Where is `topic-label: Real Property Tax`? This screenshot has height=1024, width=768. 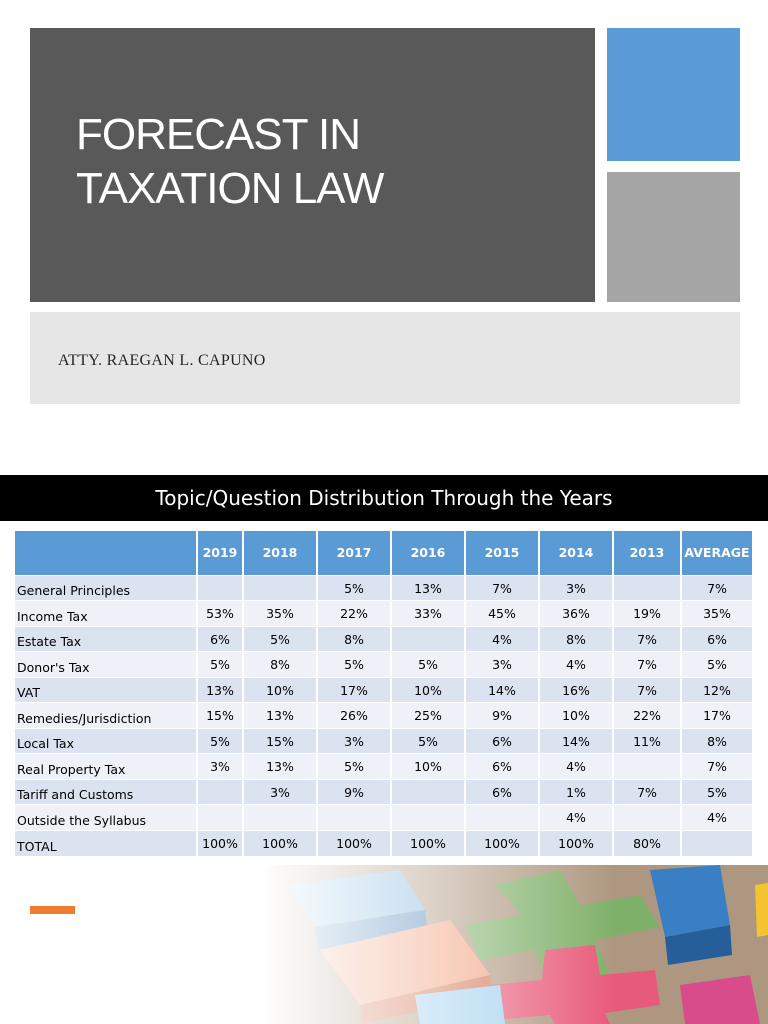
topic-label: Real Property Tax is located at coordinates (106, 766).